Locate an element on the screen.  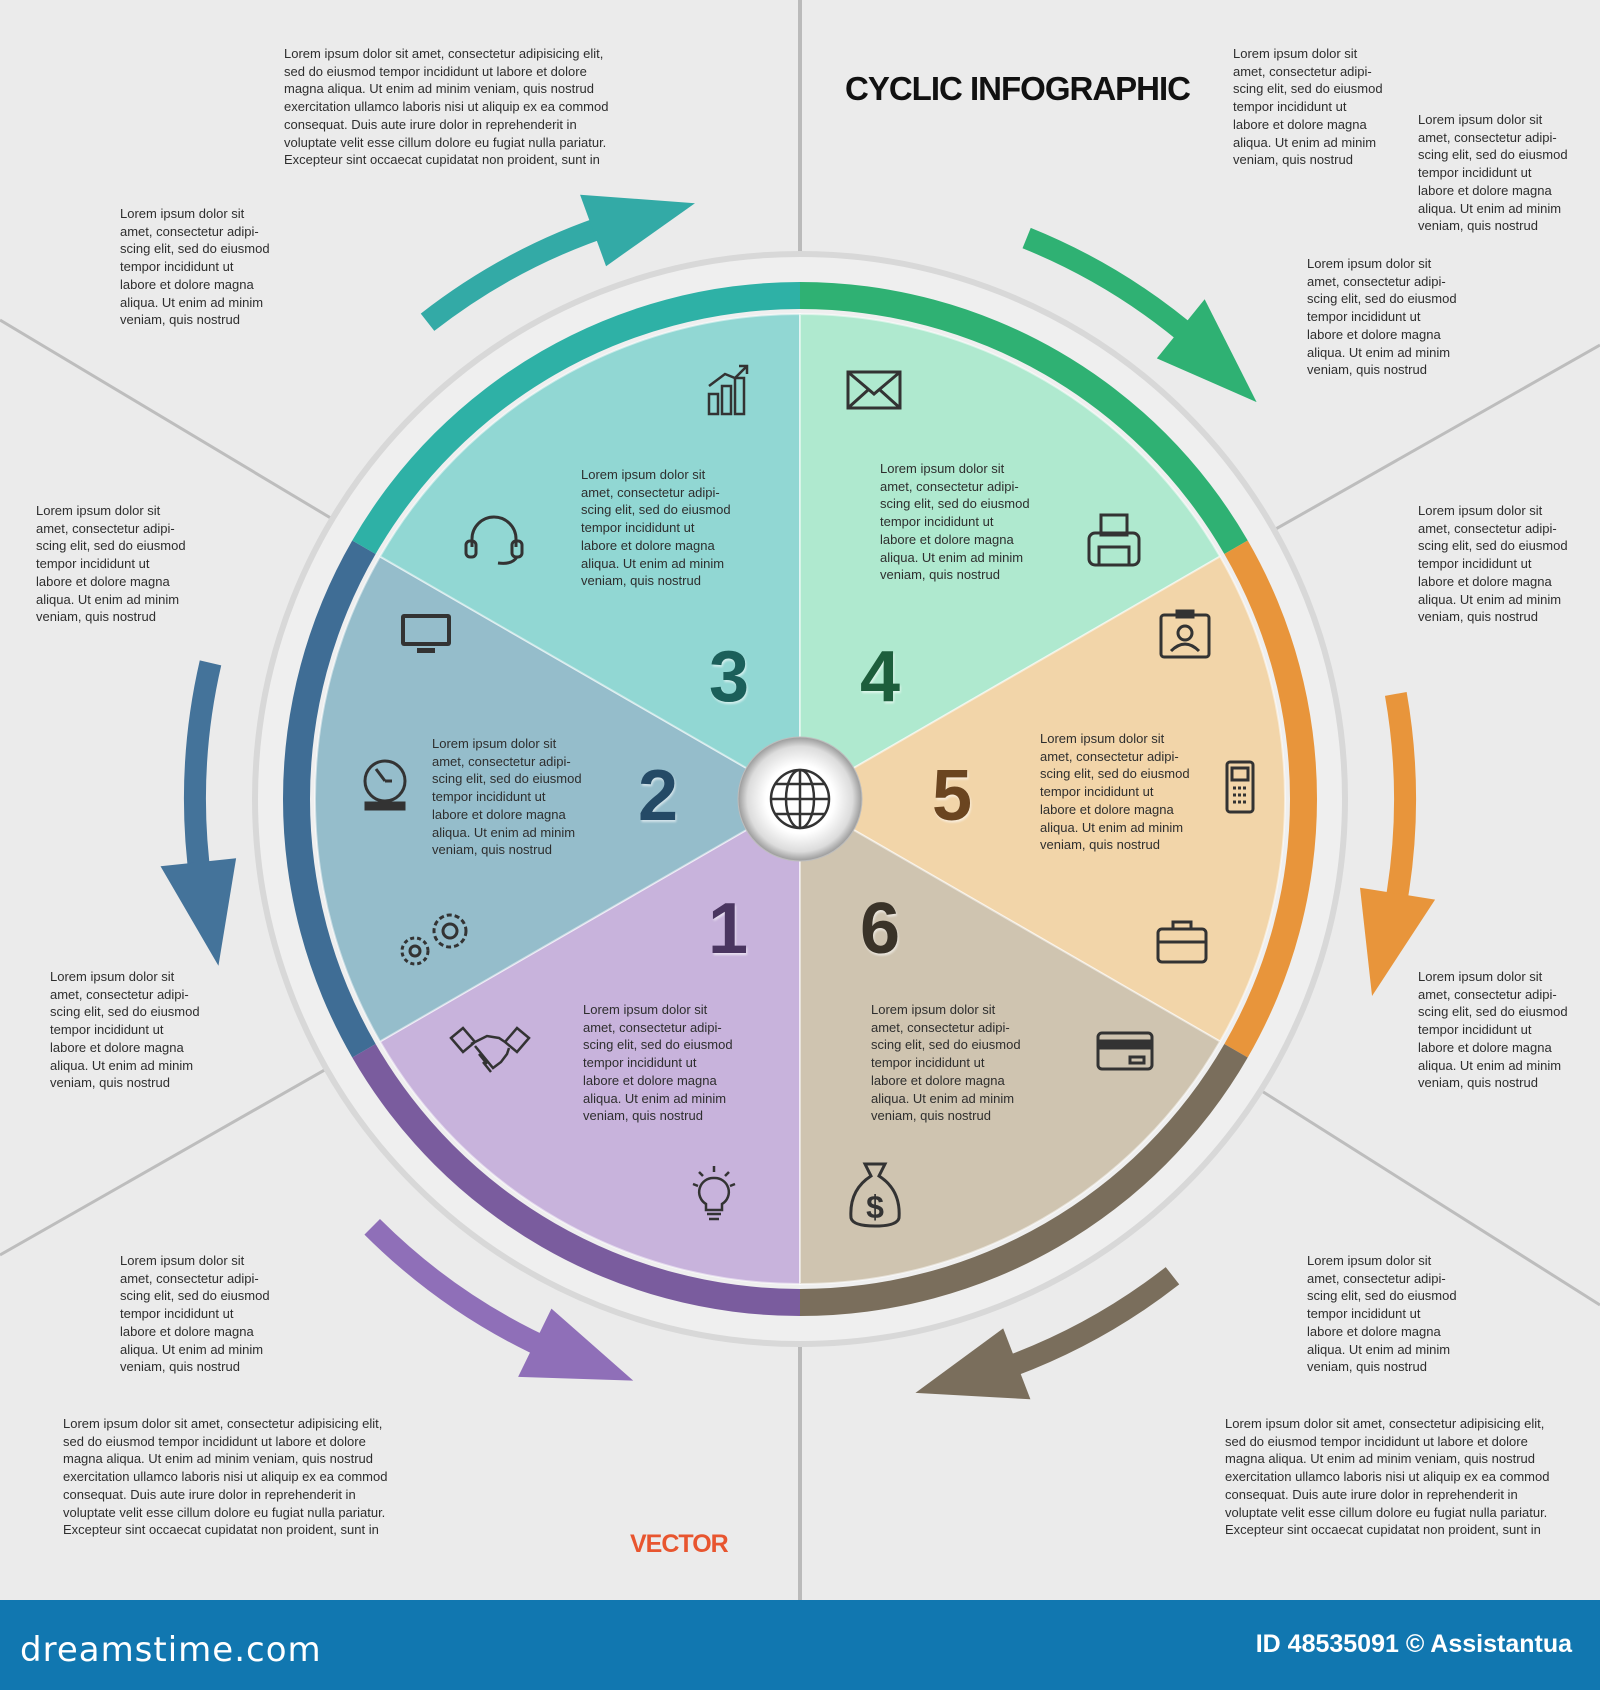
money-bag-icon: $ is located at coordinates (875, 1195).